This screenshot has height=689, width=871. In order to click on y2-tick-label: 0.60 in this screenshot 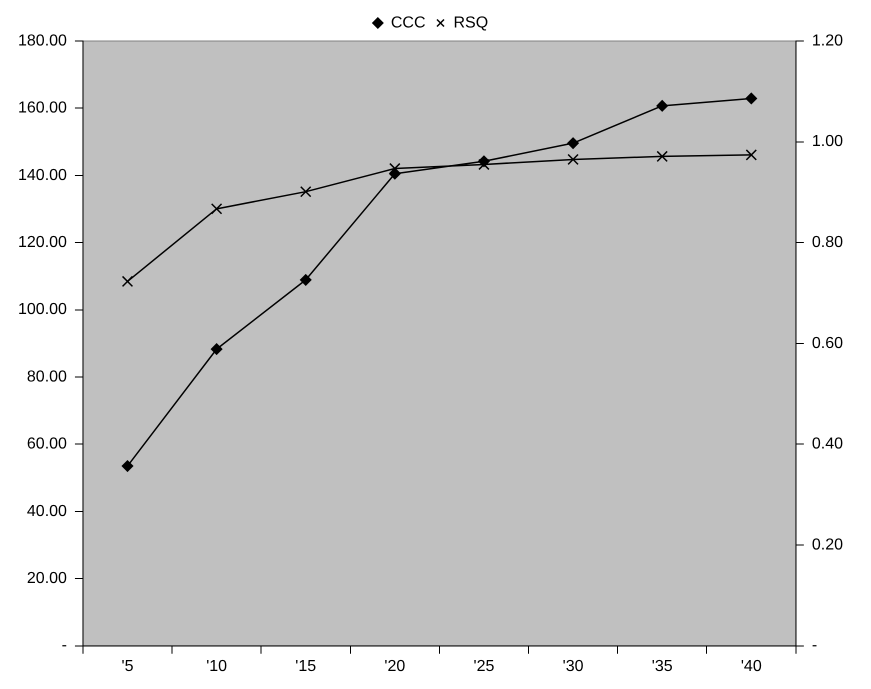, I will do `click(828, 343)`.